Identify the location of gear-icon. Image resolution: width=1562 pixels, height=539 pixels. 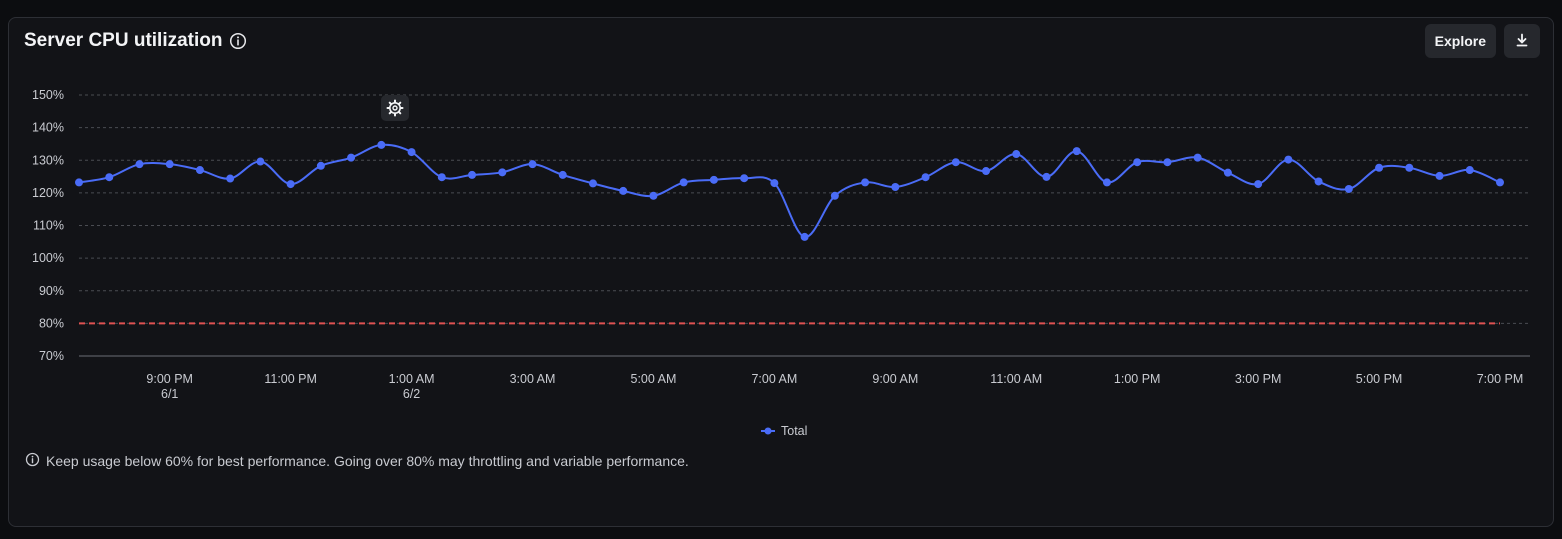
(395, 108).